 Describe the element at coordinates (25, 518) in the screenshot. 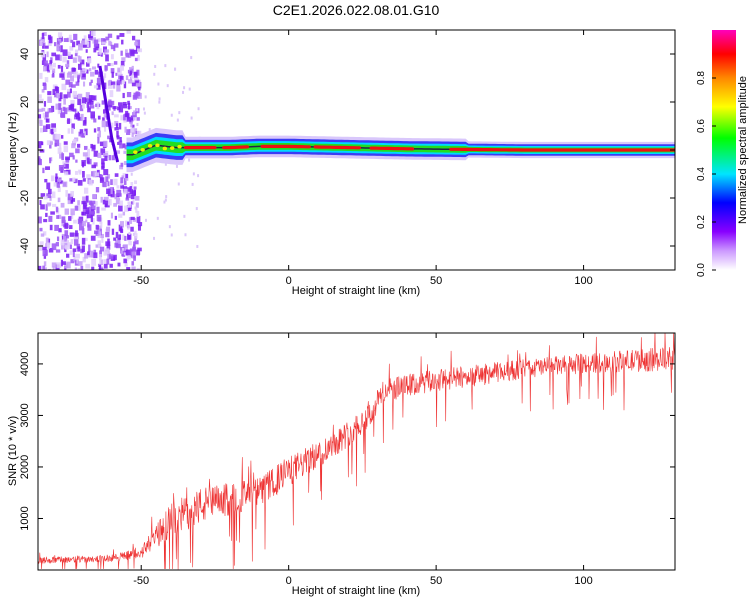

I see `snr-y-tick-label: 1000` at that location.